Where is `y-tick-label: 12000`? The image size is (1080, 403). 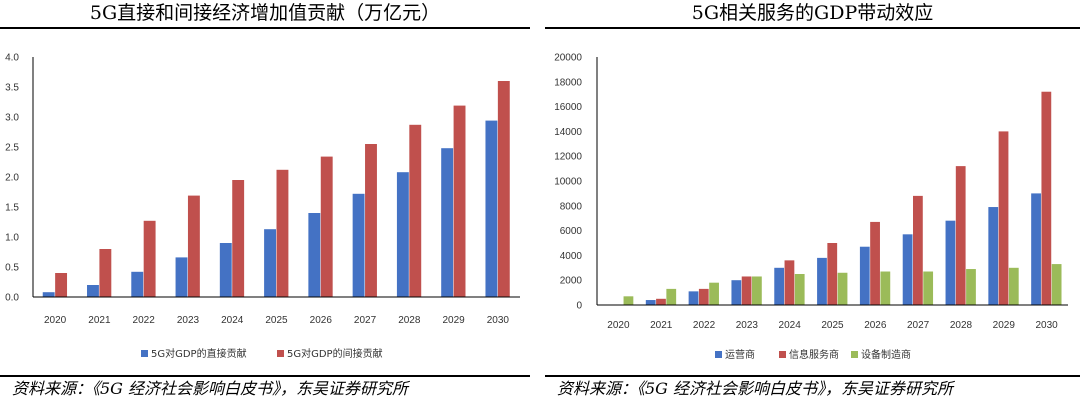
y-tick-label: 12000 is located at coordinates (568, 157).